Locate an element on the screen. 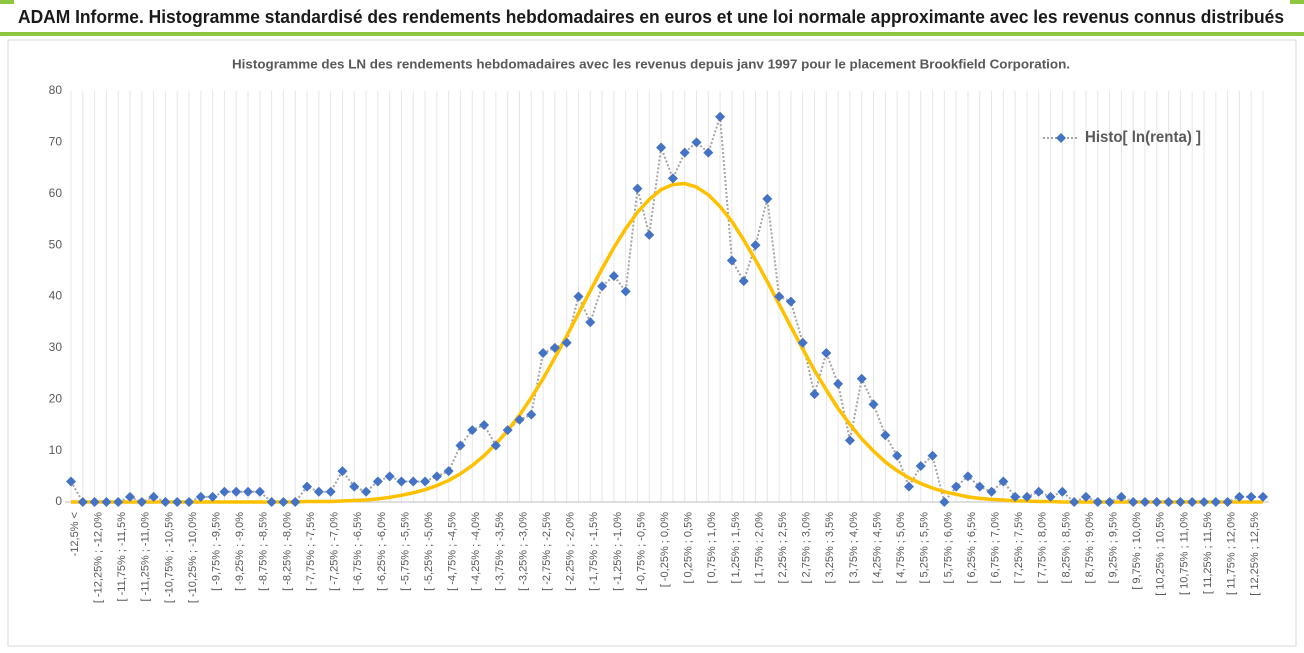 Image resolution: width=1304 pixels, height=653 pixels. x-tick-label: [ -4,25% ; -4,0% is located at coordinates (476, 551).